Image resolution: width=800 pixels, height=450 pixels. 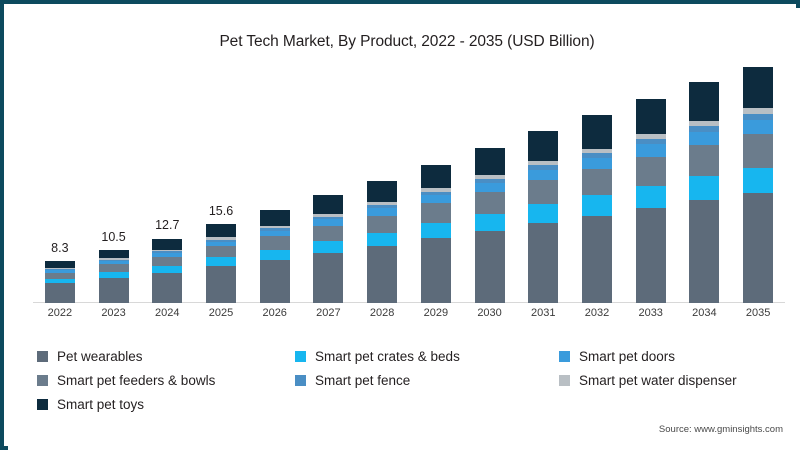 I want to click on bar-2028, so click(x=382, y=242).